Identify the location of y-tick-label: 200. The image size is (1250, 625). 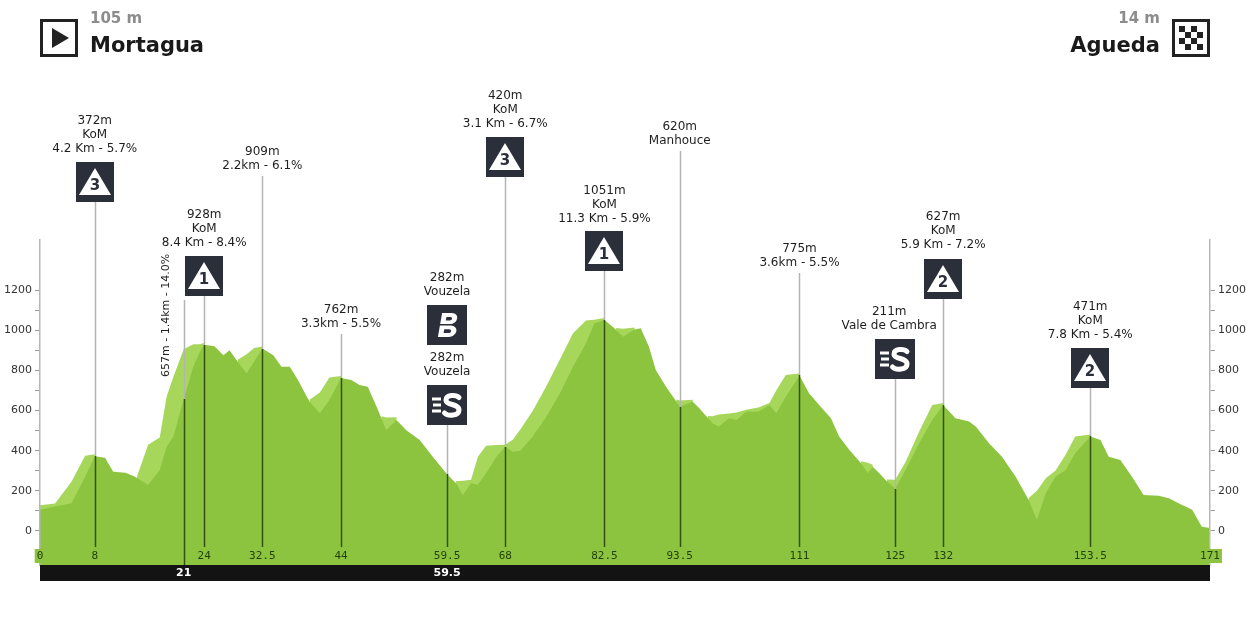
(21, 490).